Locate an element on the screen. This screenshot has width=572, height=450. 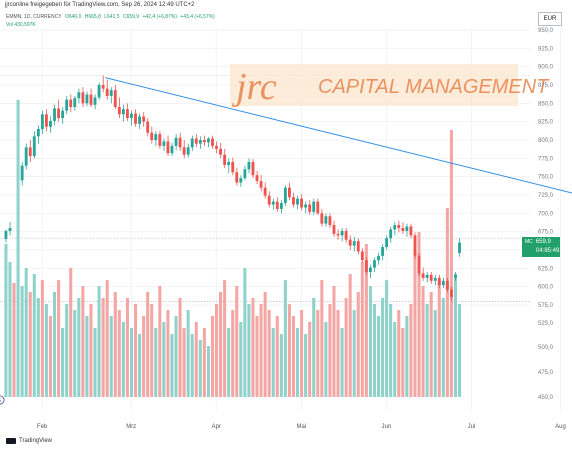
event-marker-icon is located at coordinates (2, 400).